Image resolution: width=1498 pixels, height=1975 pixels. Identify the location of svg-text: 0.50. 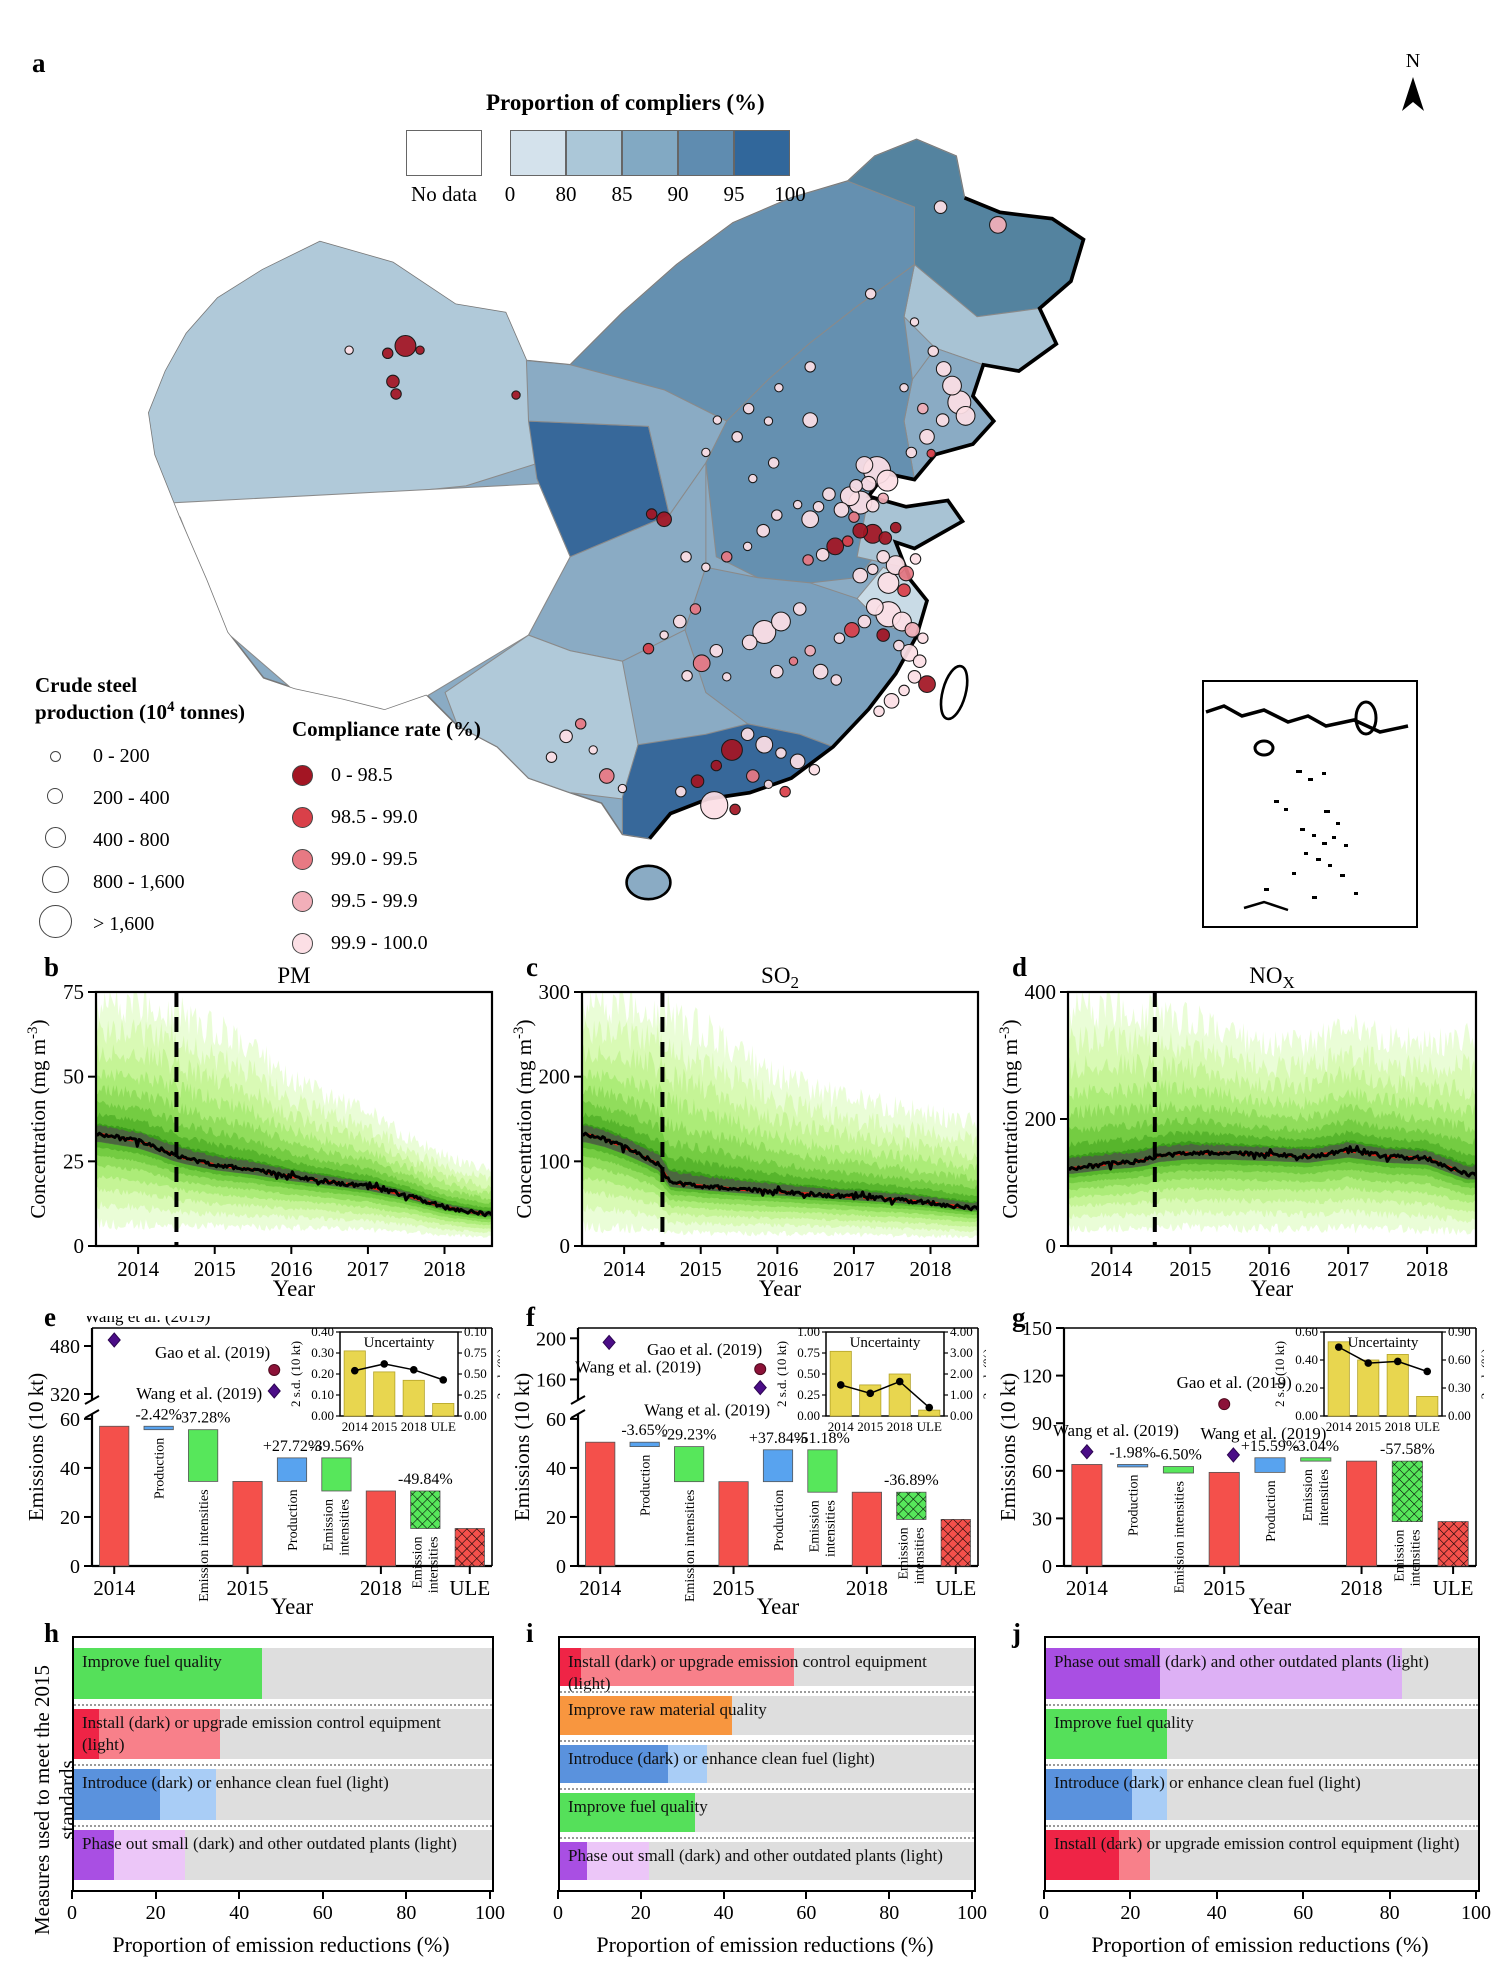
(808, 1373).